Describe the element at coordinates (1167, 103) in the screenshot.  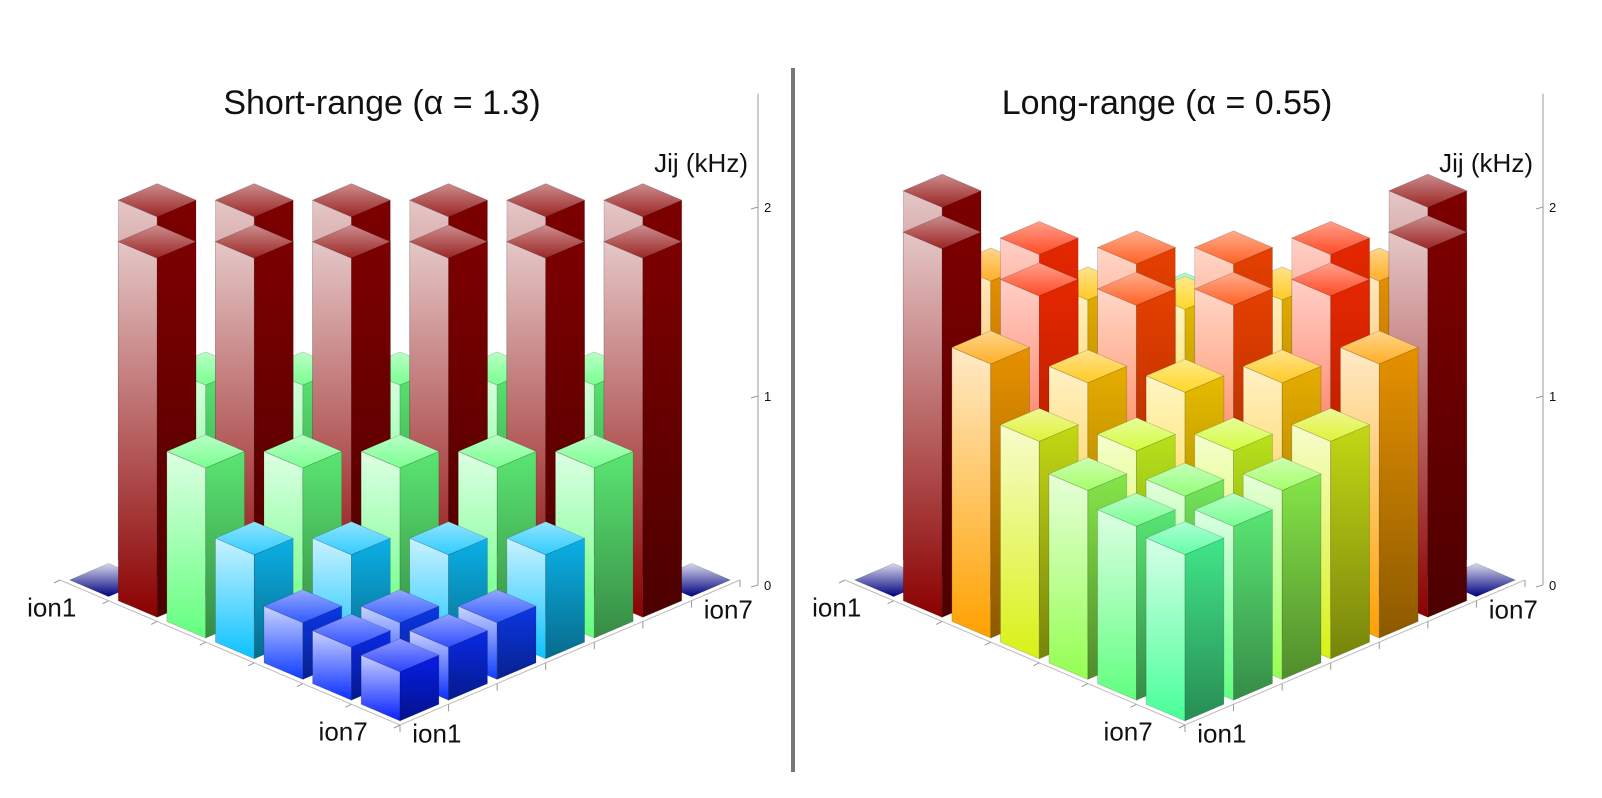
I see `chart-title: Long-range (α = 0.55)` at that location.